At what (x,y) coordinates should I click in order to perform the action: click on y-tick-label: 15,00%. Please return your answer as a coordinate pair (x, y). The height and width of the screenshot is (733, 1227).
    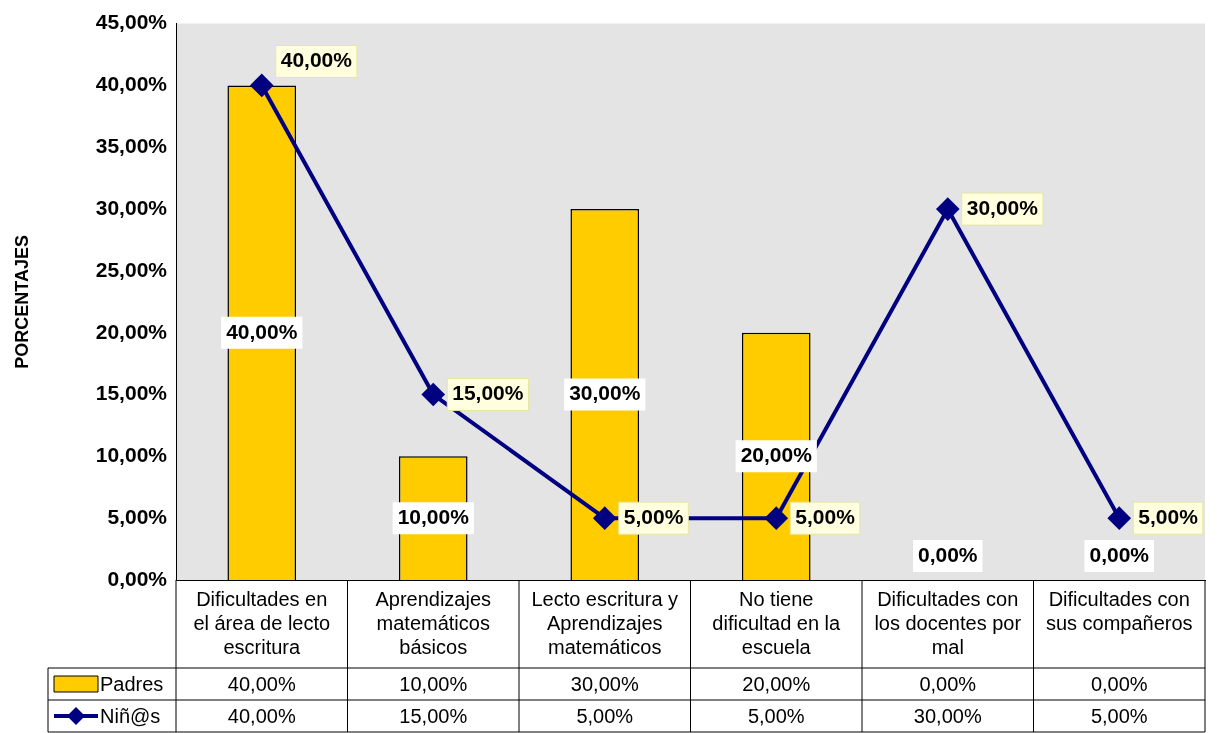
    Looking at the image, I should click on (131, 393).